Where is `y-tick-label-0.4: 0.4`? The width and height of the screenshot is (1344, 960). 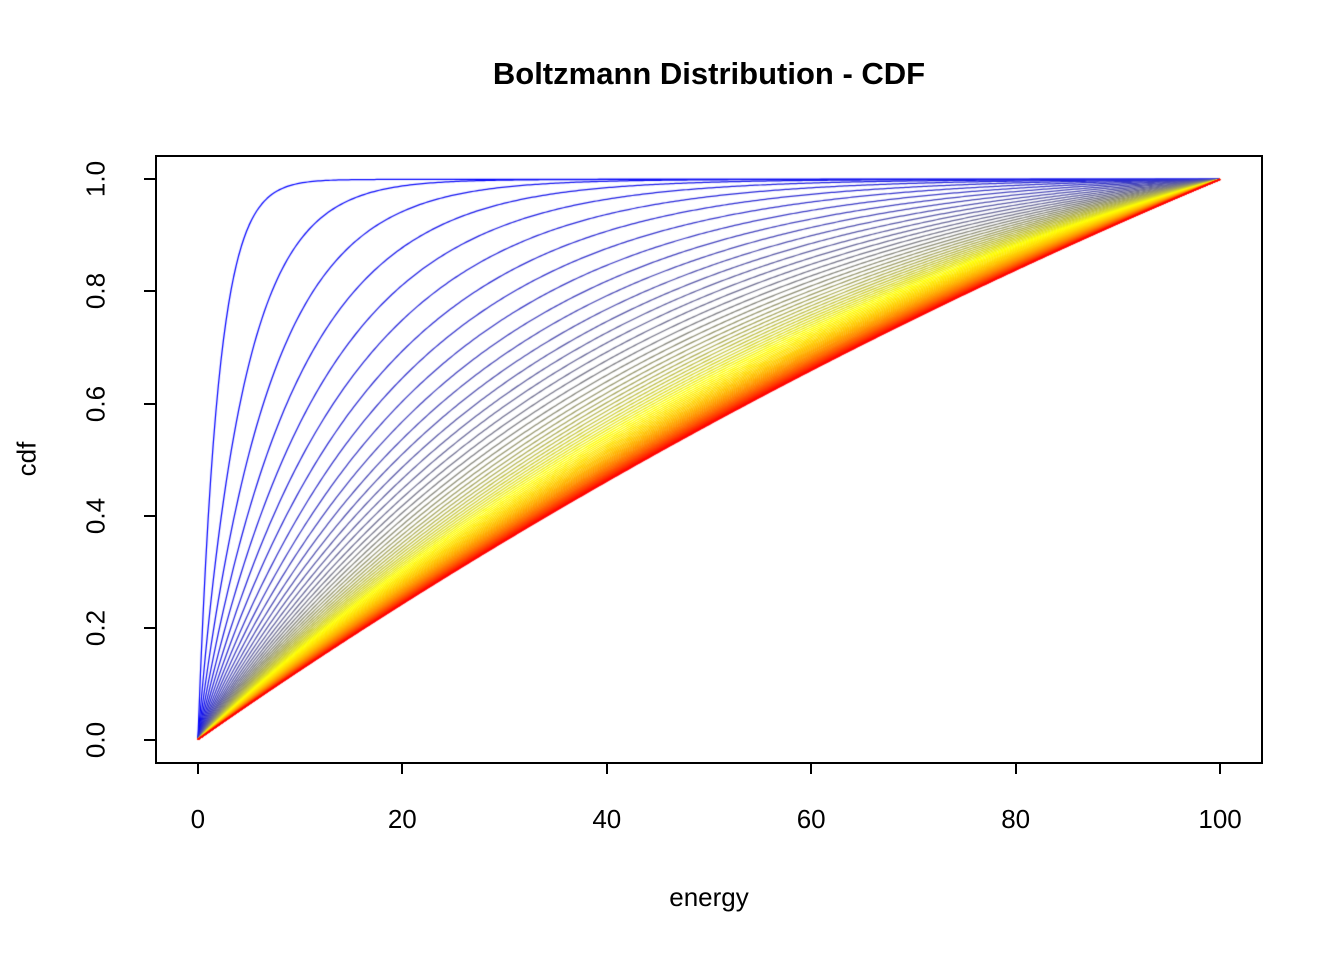 y-tick-label-0.4: 0.4 is located at coordinates (95, 515).